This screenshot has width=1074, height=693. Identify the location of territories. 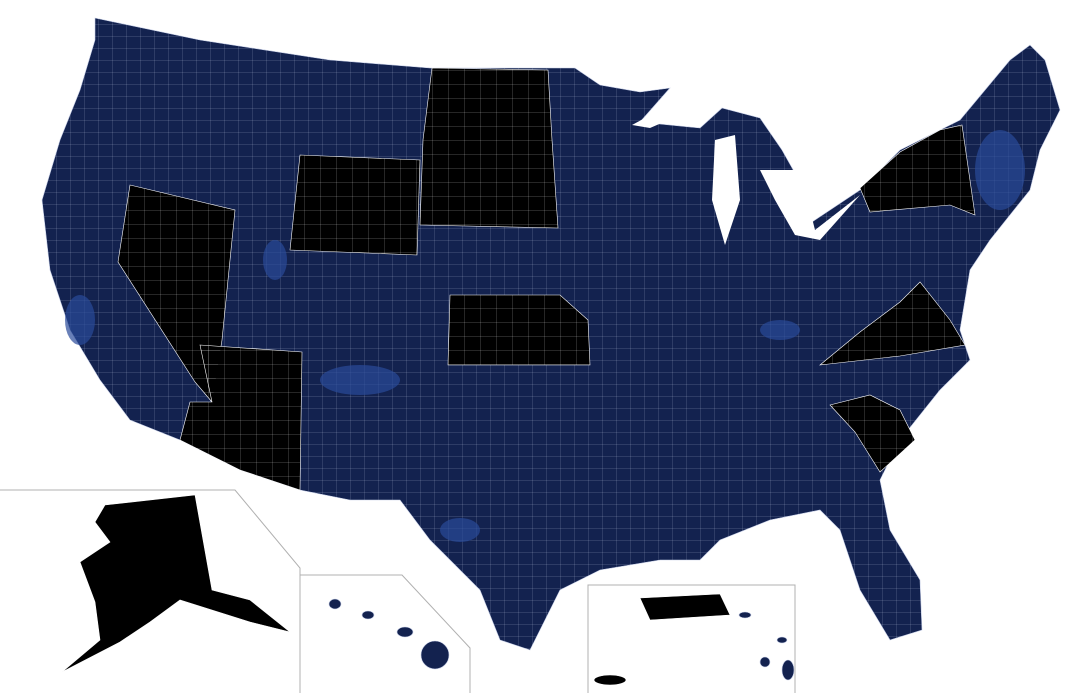
(694, 639).